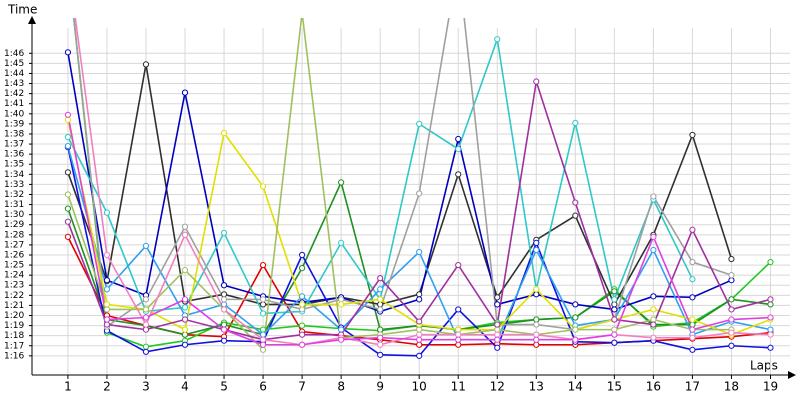 The width and height of the screenshot is (800, 400). I want to click on y-tick-label: 1:21, so click(14, 306).